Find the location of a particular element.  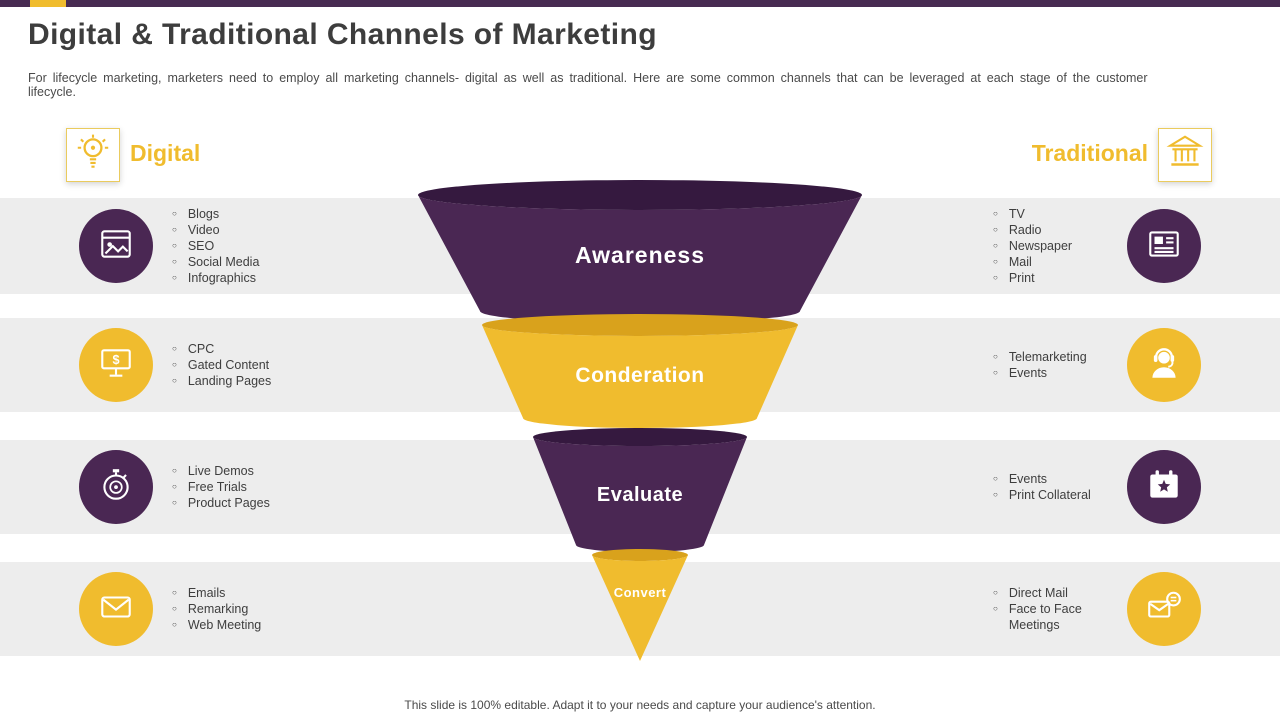

cpc-icon-circle: $ is located at coordinates (116, 365).